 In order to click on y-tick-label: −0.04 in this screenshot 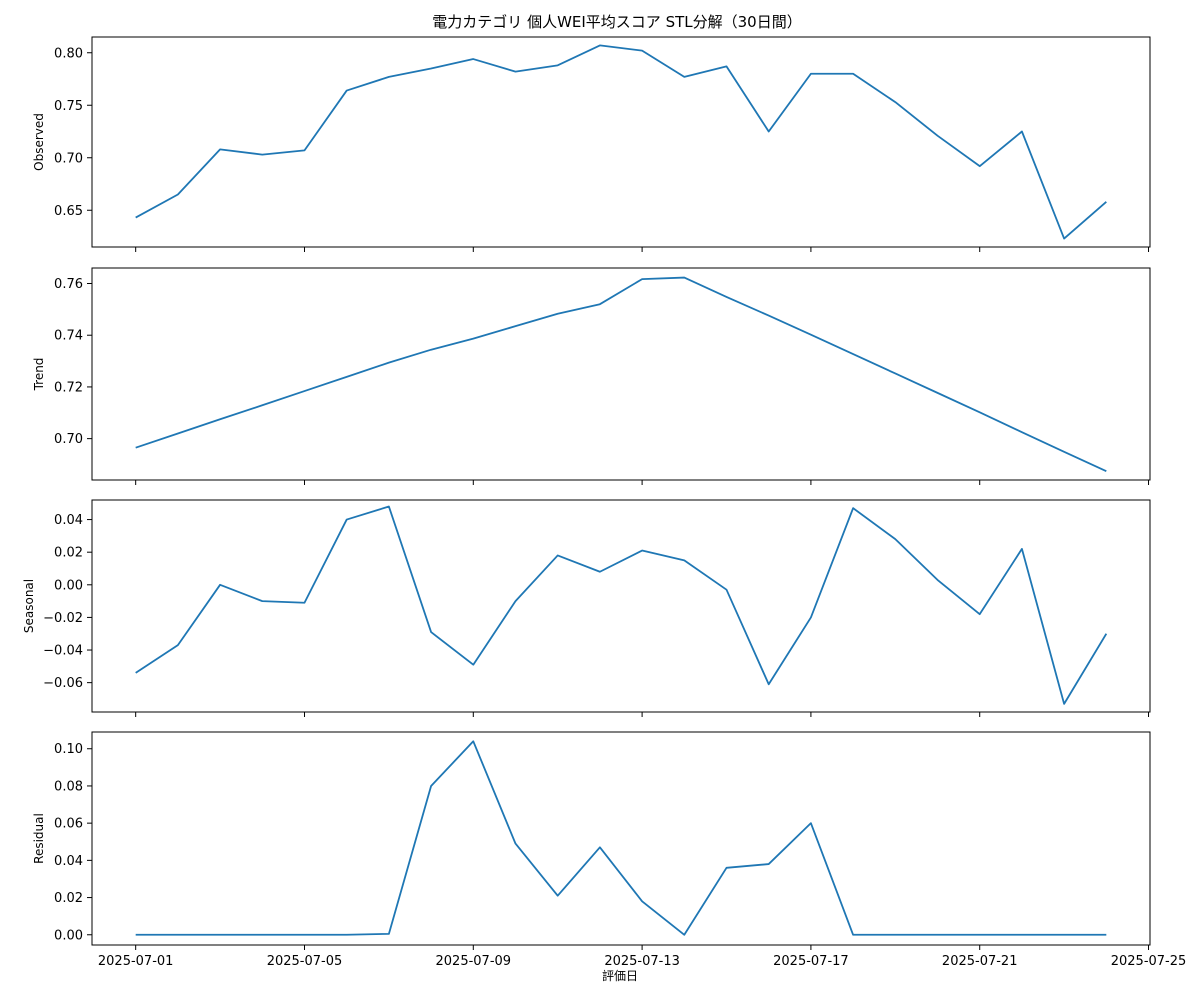, I will do `click(63, 651)`.